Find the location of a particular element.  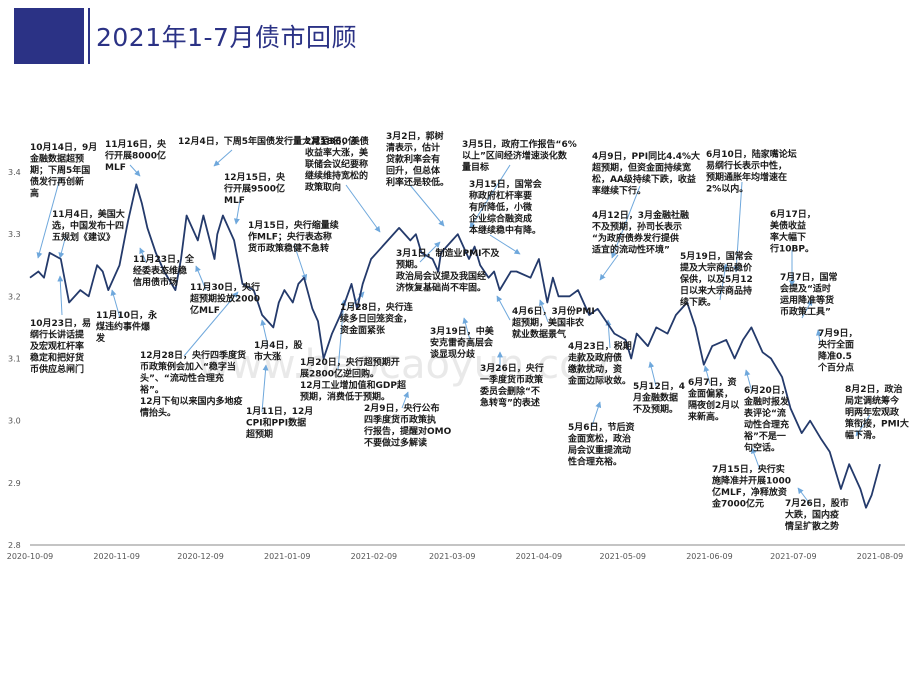

annotation-line: 金融数据超预 is located at coordinates (56, 159).